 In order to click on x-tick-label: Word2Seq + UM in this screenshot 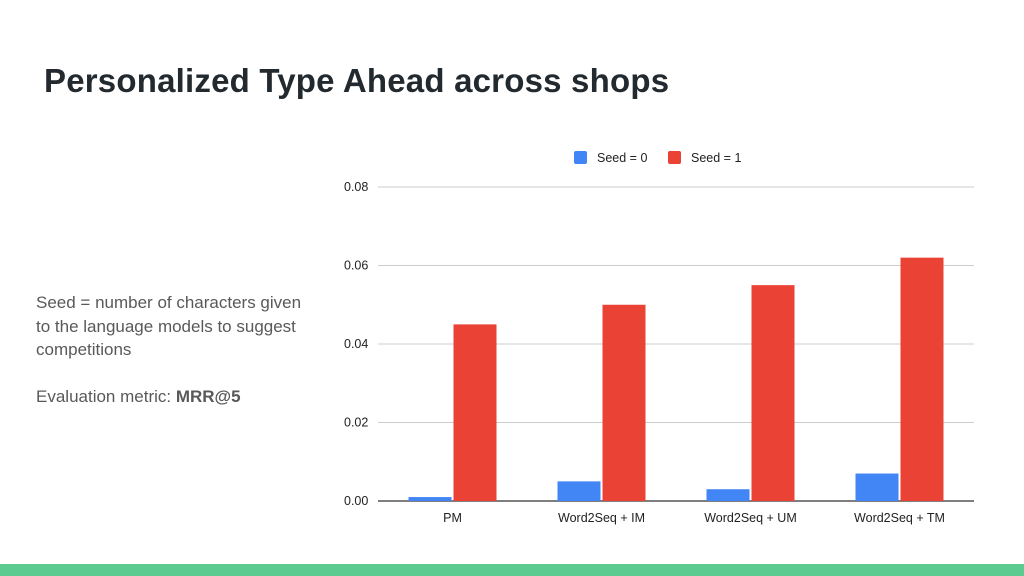, I will do `click(750, 518)`.